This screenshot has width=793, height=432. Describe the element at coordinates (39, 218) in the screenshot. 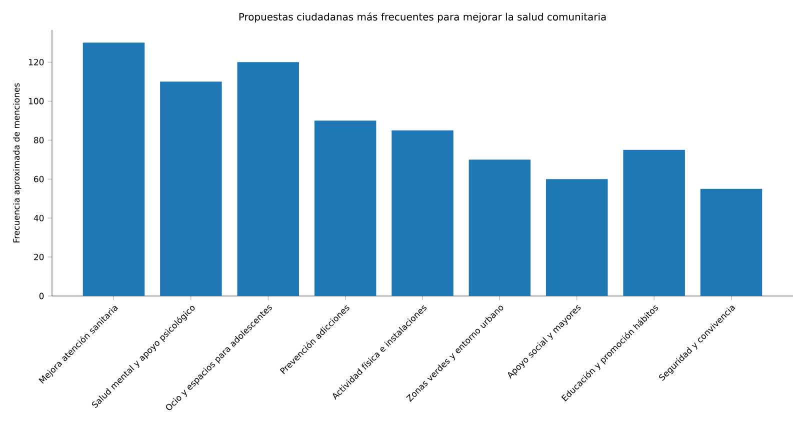

I see `y-tick-label: 40` at that location.